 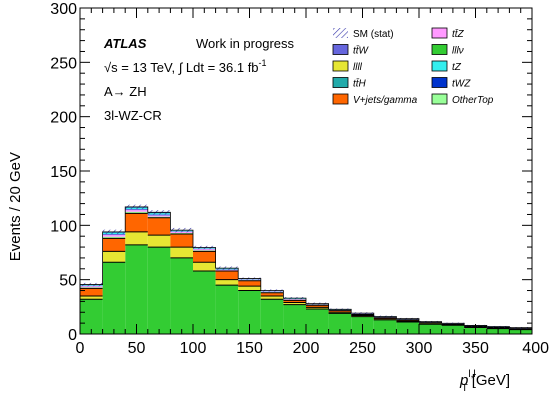 I want to click on legend-swatch-tWZ, so click(x=439, y=82).